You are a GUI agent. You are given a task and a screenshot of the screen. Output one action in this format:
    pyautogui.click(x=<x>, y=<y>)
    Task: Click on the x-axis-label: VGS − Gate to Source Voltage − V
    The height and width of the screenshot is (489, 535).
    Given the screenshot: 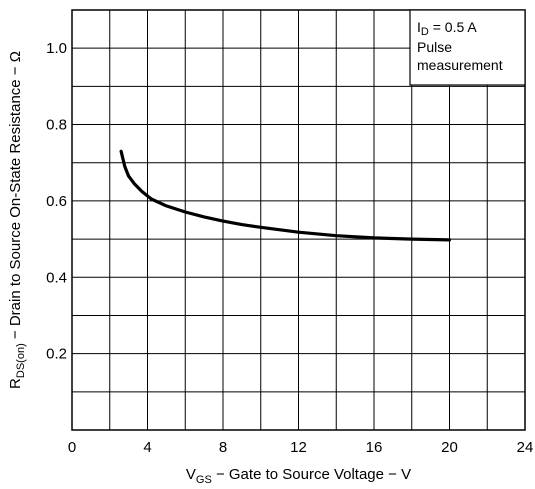 What is the action you would take?
    pyautogui.click(x=298, y=476)
    